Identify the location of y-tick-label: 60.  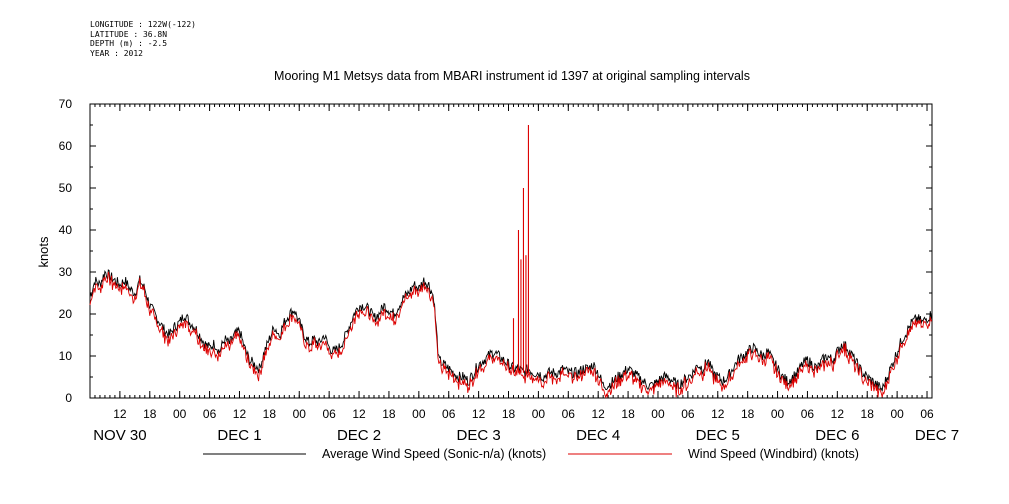
(66, 146).